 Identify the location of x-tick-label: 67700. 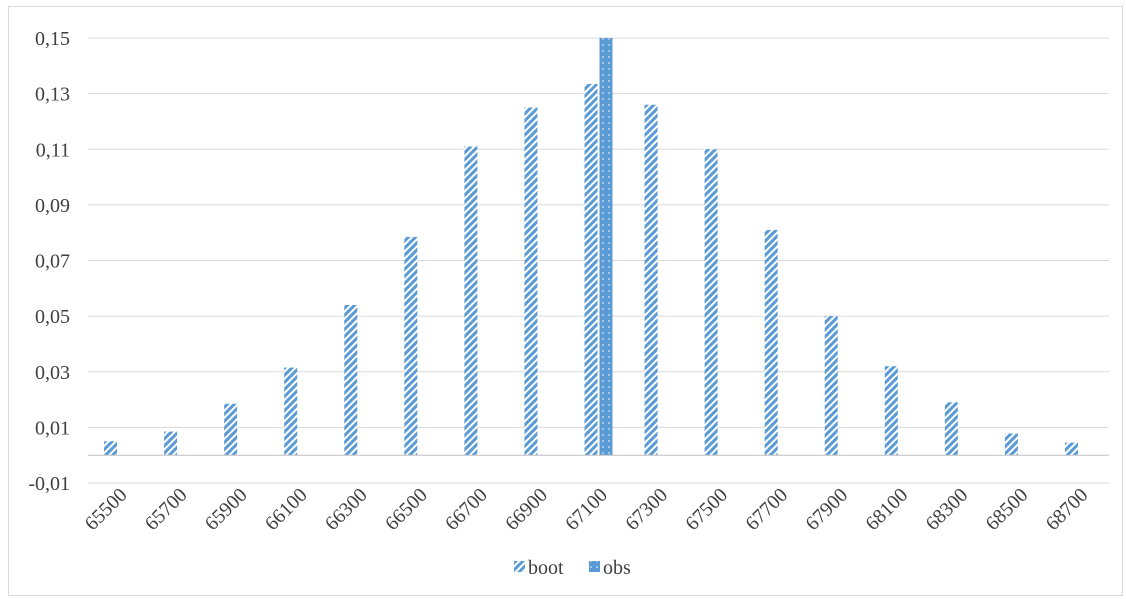
(766, 509).